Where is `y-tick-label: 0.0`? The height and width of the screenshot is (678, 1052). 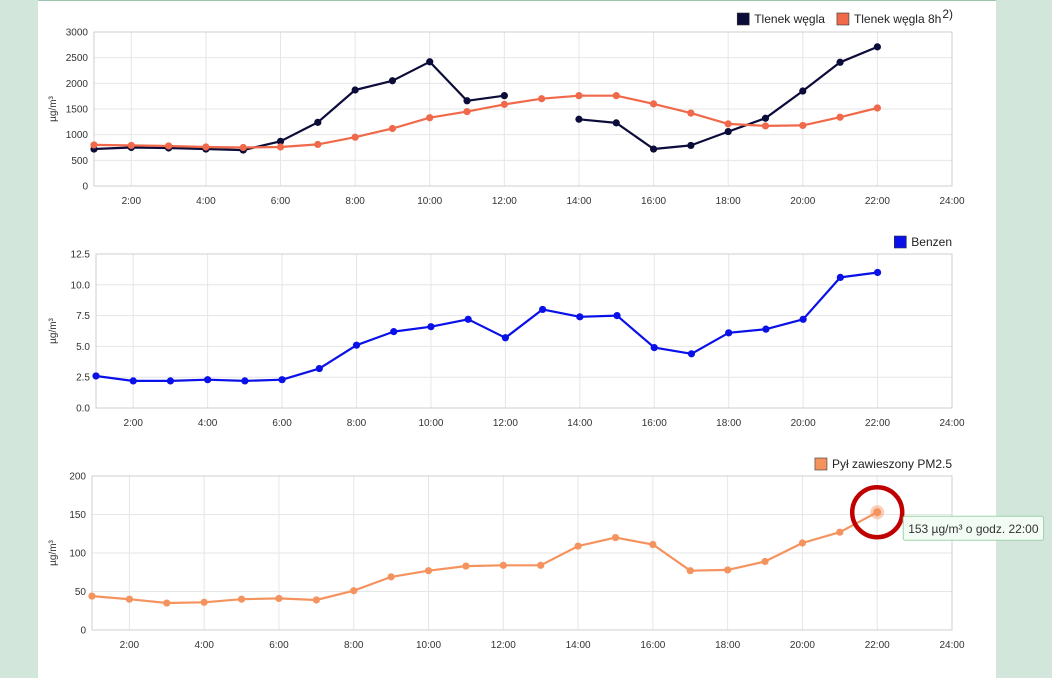
y-tick-label: 0.0 is located at coordinates (83, 409).